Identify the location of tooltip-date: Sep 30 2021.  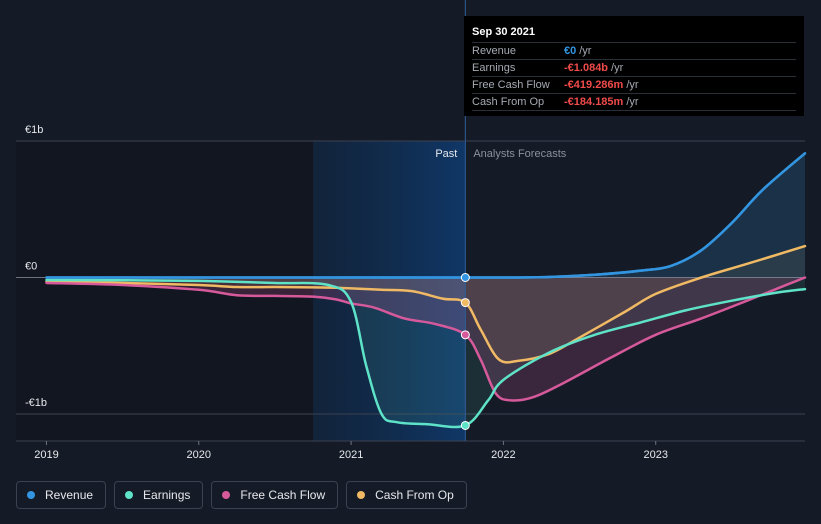
(503, 32).